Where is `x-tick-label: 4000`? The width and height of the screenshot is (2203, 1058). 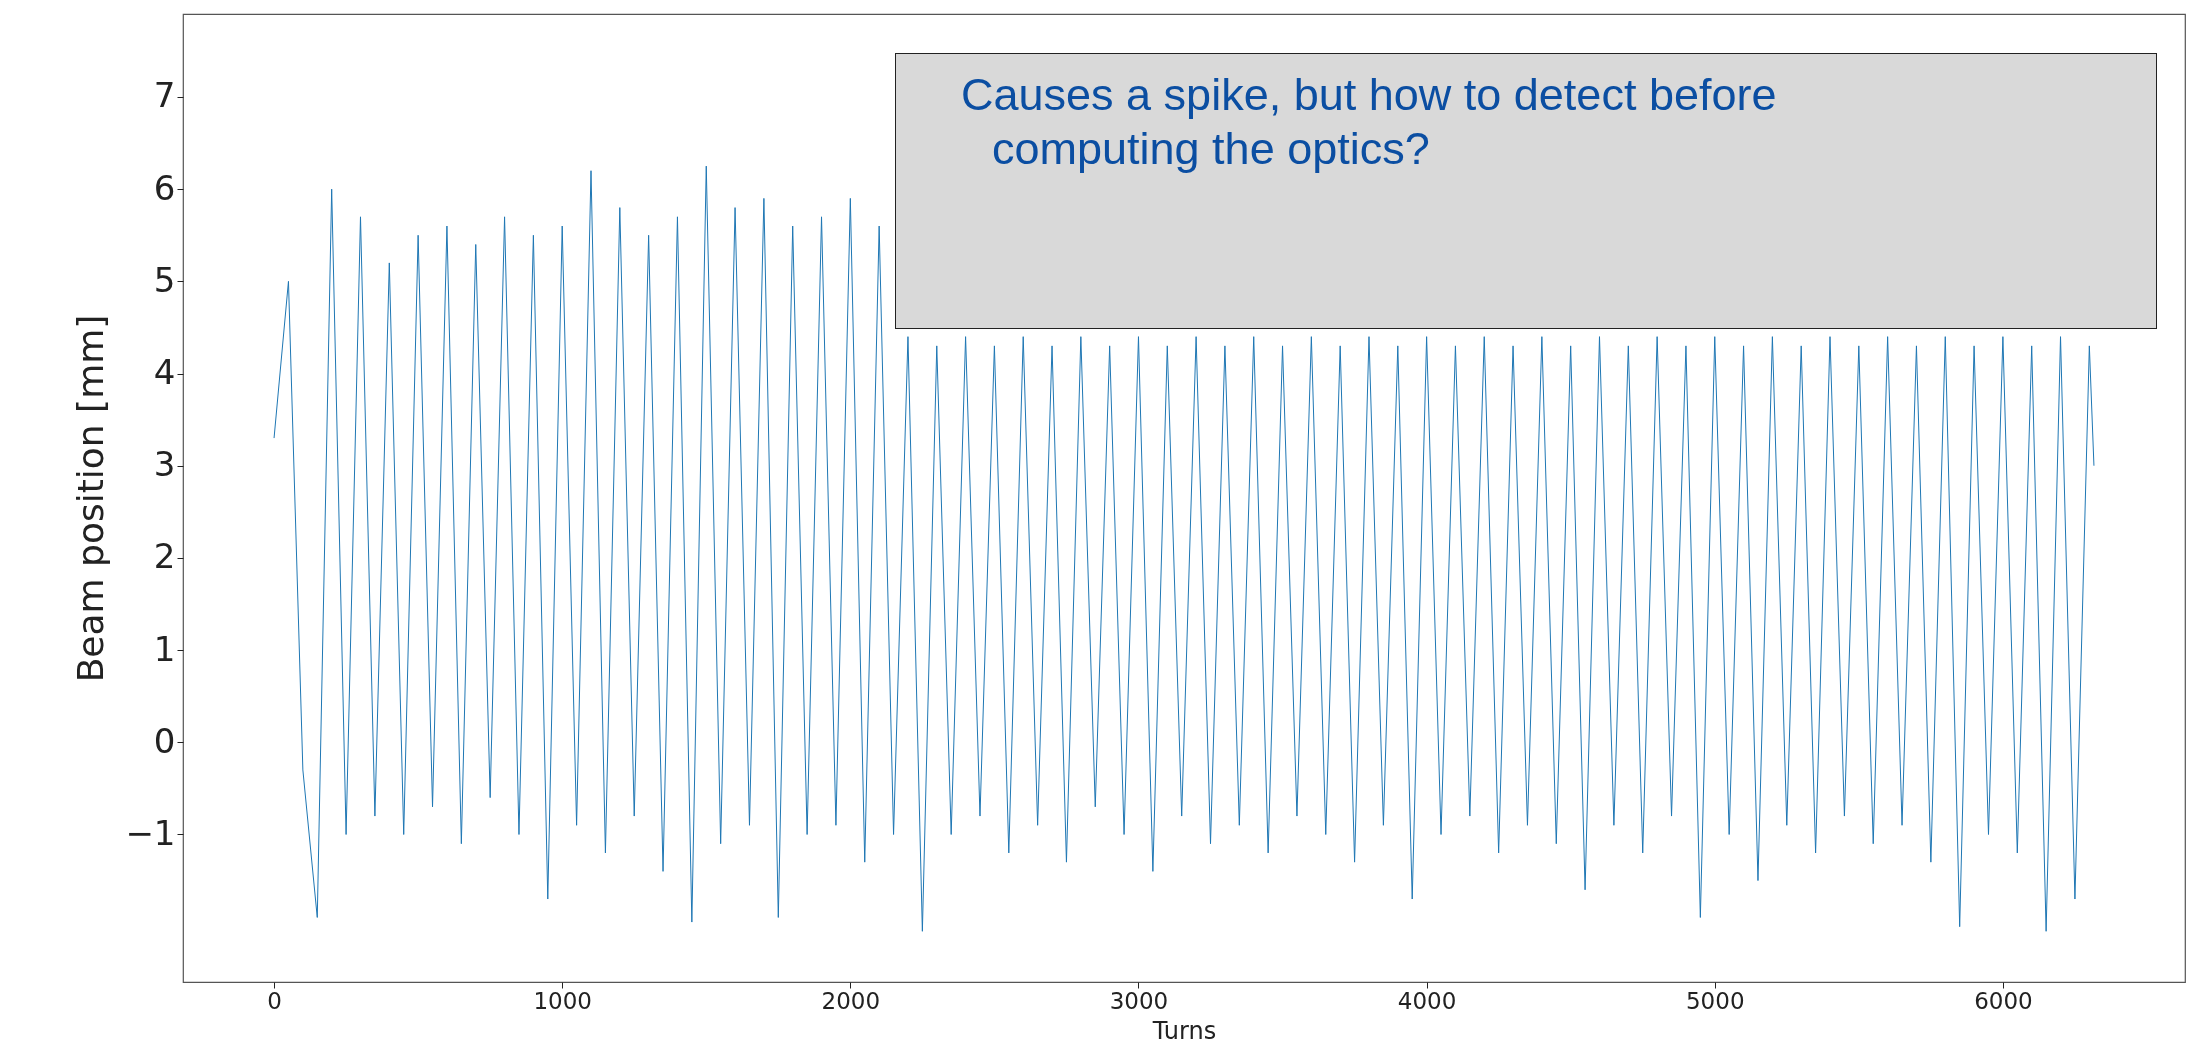 x-tick-label: 4000 is located at coordinates (1427, 1000).